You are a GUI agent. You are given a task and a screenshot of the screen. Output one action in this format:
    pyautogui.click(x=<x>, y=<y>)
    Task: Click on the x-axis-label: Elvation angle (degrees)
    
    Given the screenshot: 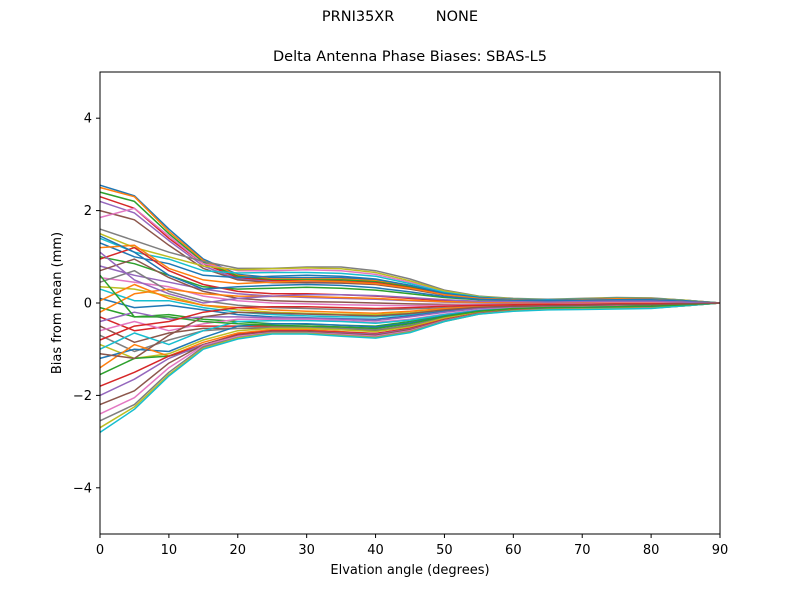 What is the action you would take?
    pyautogui.click(x=409, y=570)
    